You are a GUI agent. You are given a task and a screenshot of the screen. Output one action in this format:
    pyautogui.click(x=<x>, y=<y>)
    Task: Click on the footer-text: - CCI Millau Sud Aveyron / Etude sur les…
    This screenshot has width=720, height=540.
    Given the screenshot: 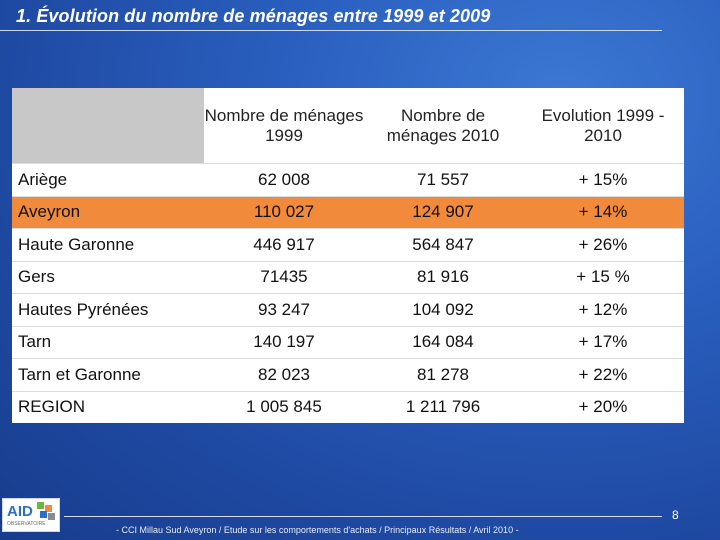 What is the action you would take?
    pyautogui.click(x=317, y=530)
    